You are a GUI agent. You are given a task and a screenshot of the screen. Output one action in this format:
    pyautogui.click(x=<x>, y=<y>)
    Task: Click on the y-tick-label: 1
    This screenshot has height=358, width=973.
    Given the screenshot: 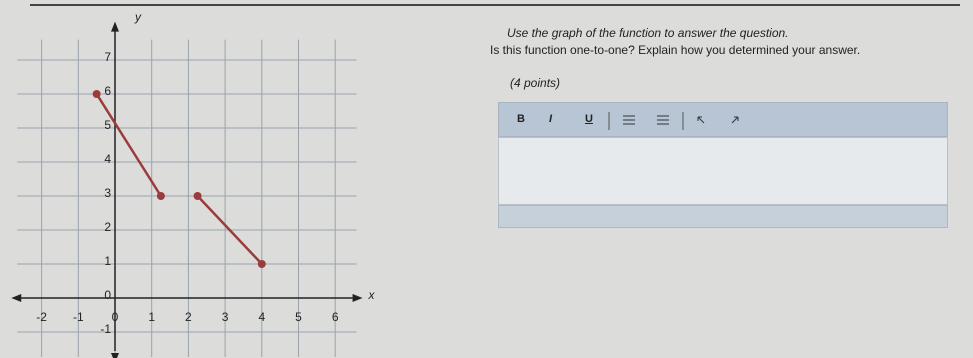 What is the action you would take?
    pyautogui.click(x=107, y=261)
    